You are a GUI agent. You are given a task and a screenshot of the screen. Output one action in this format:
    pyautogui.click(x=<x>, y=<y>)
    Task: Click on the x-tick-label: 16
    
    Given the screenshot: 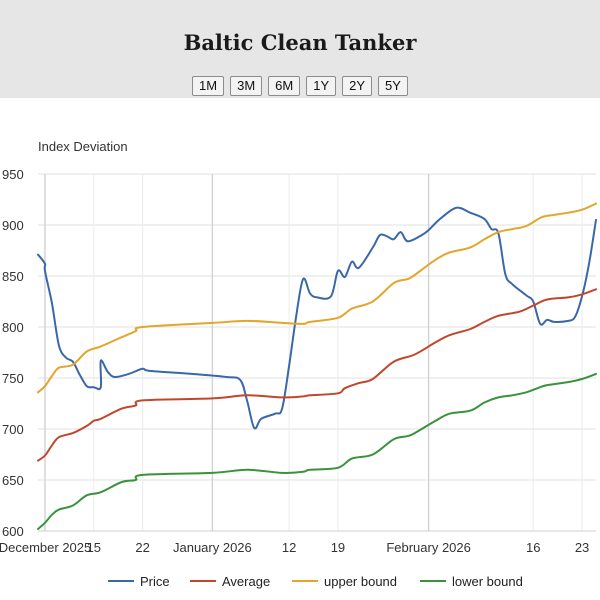 What is the action you would take?
    pyautogui.click(x=533, y=547)
    